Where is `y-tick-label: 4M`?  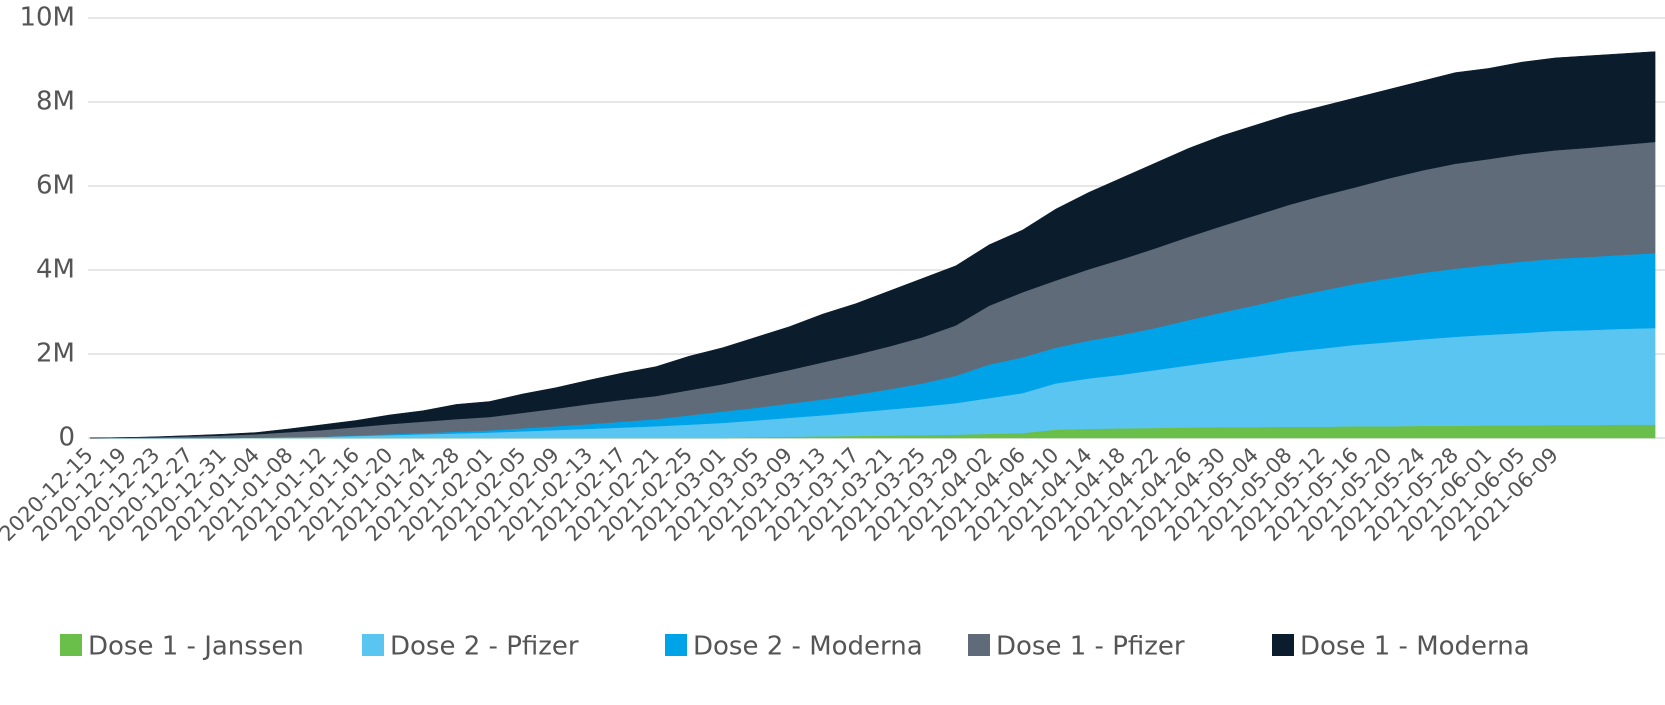 y-tick-label: 4M is located at coordinates (55, 270).